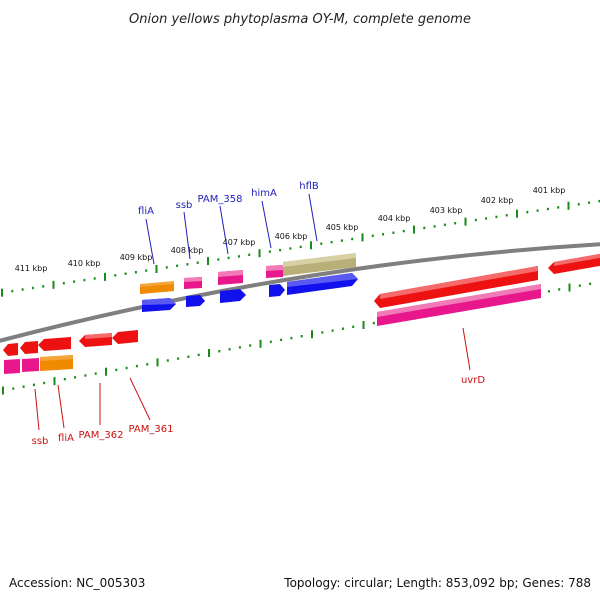  What do you see at coordinates (264, 193) in the screenshot?
I see `gene-label-himA: himA` at bounding box center [264, 193].